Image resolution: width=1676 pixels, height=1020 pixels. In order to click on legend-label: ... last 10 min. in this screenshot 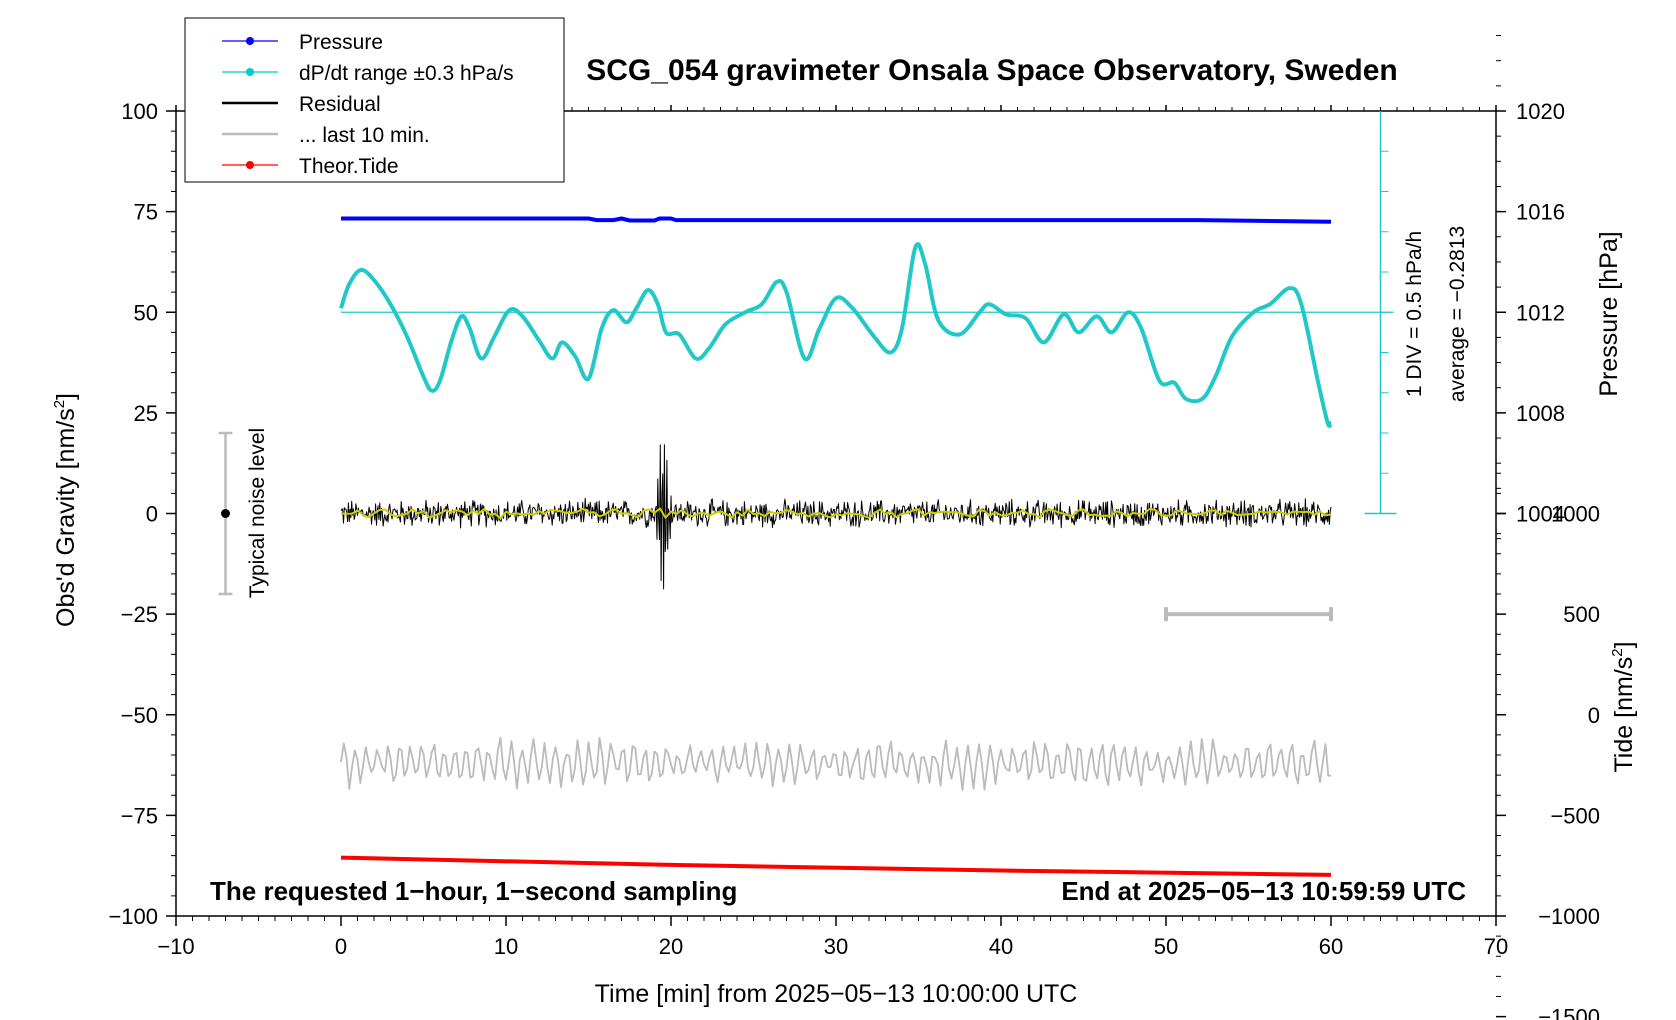, I will do `click(364, 135)`.